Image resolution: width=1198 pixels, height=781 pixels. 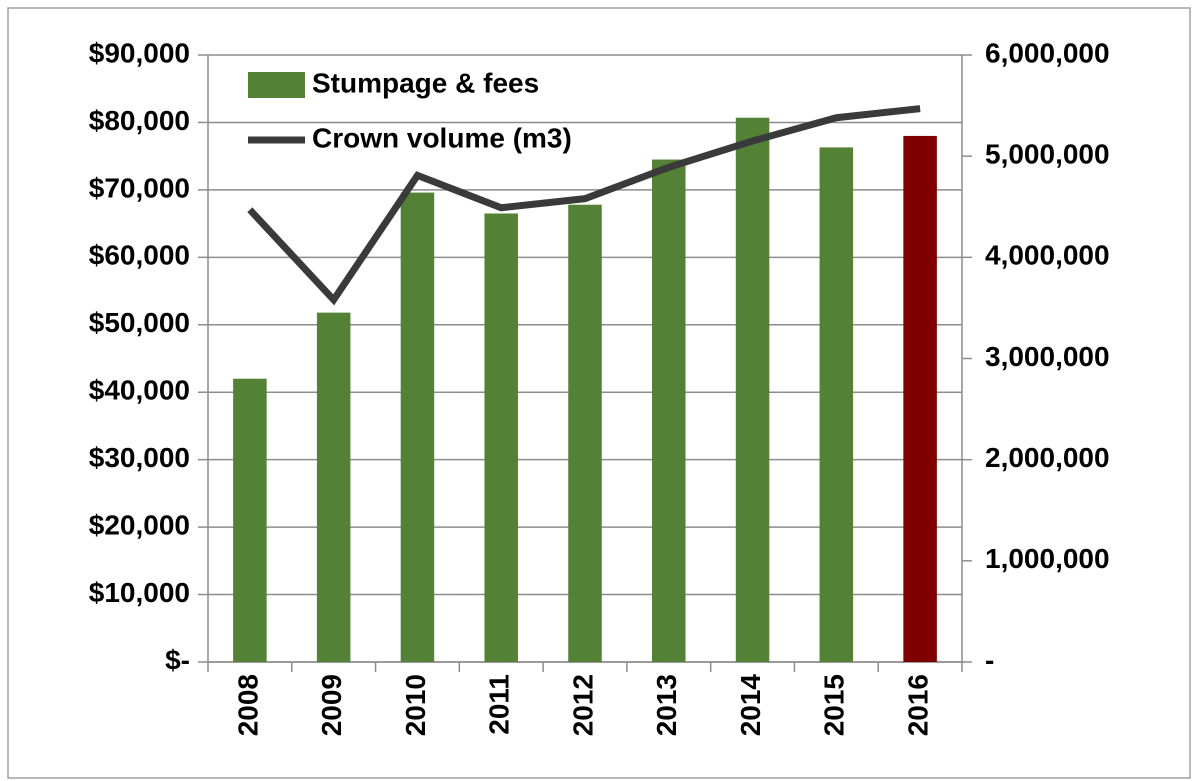 What do you see at coordinates (139, 457) in the screenshot?
I see `y-tick-label: $30,000` at bounding box center [139, 457].